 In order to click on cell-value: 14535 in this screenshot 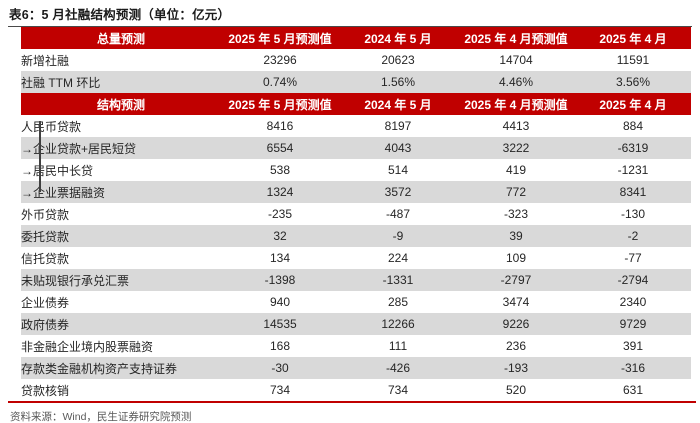, I will do `click(280, 324)`.